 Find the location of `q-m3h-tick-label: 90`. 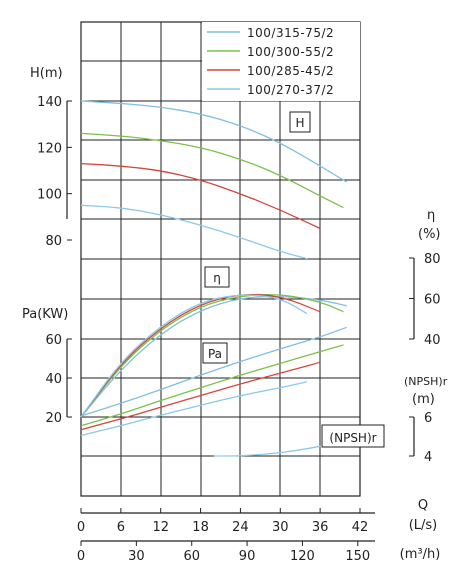

q-m3h-tick-label: 90 is located at coordinates (247, 556).